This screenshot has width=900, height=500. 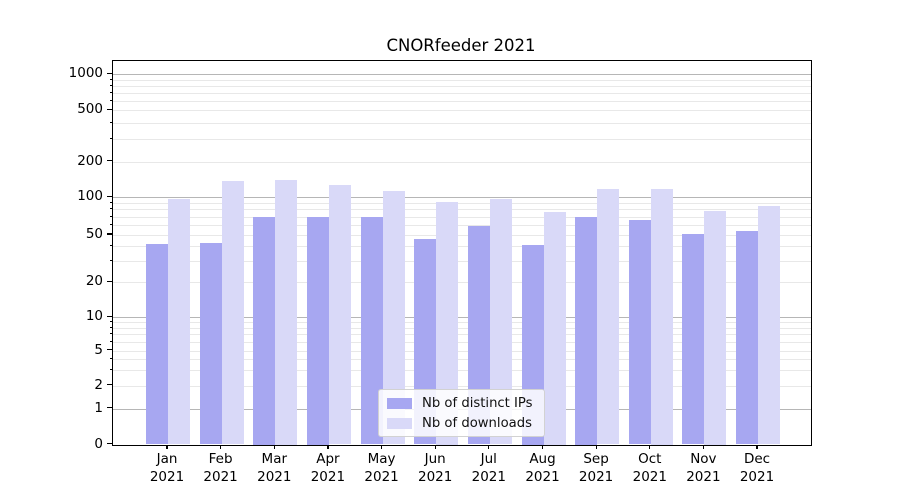 I want to click on x-tick-label: Dec 2021, so click(x=757, y=468).